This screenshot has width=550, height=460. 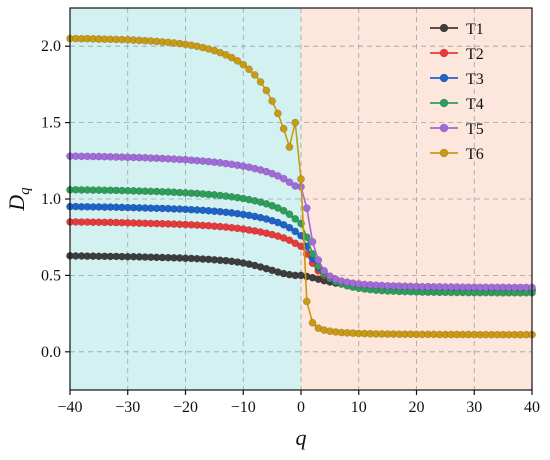 I want to click on legend-item-T6: T6, so click(x=457, y=154).